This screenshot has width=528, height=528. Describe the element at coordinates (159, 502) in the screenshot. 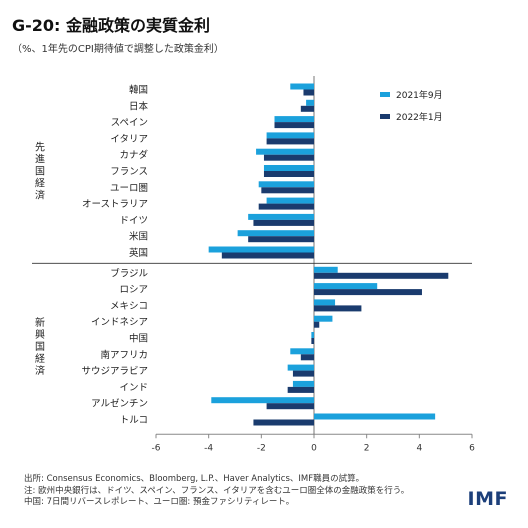

I see `footnote: 中国: 7日間リバースレポレート、ユーロ圏: 預金ファシリティレート。` at that location.